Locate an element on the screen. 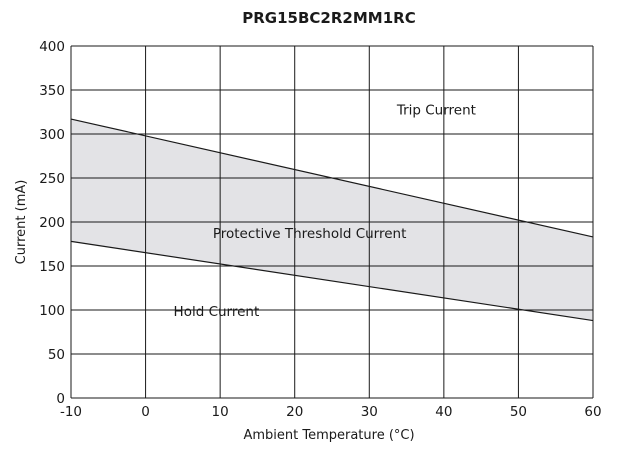 This screenshot has width=617, height=449. y-tick-label: 50 is located at coordinates (56, 355).